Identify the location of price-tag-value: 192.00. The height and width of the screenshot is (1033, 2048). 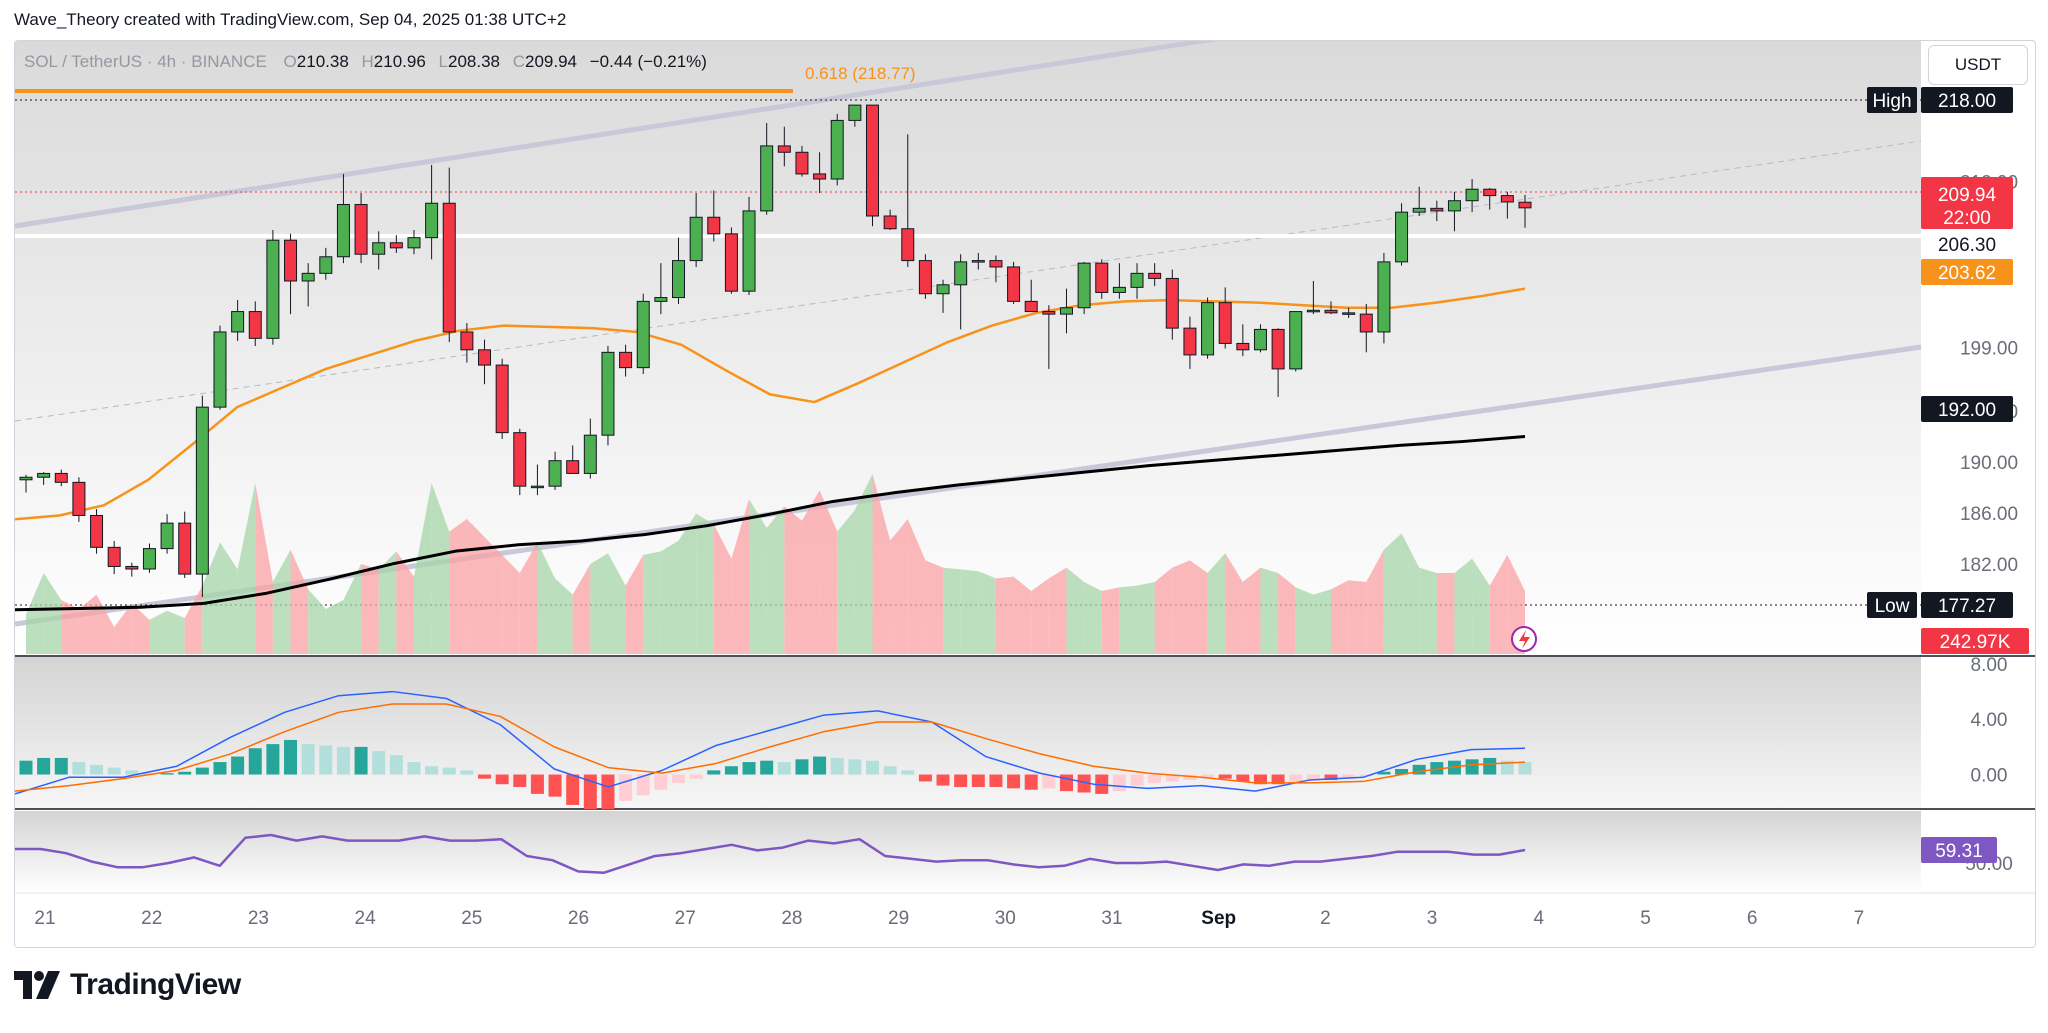
(1967, 410).